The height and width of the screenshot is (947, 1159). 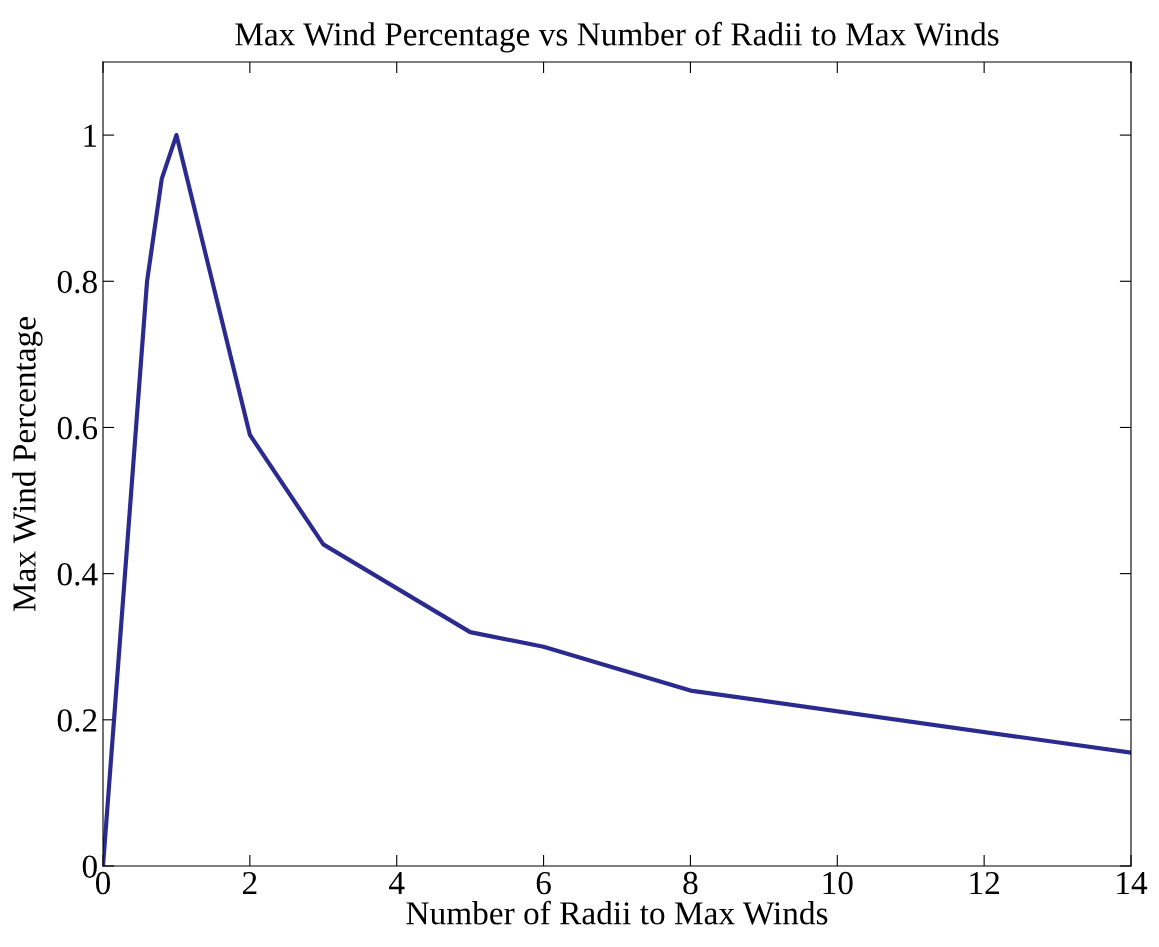 What do you see at coordinates (89, 866) in the screenshot?
I see `y-tick-label: 0` at bounding box center [89, 866].